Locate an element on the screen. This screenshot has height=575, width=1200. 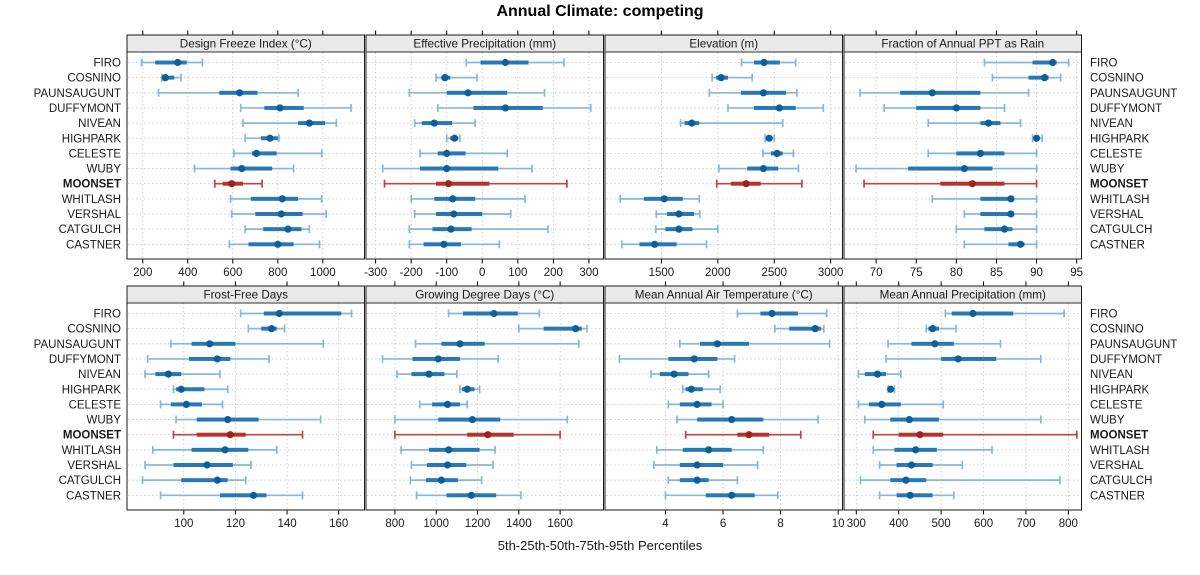
x-tick-label: 85 is located at coordinates (996, 273).